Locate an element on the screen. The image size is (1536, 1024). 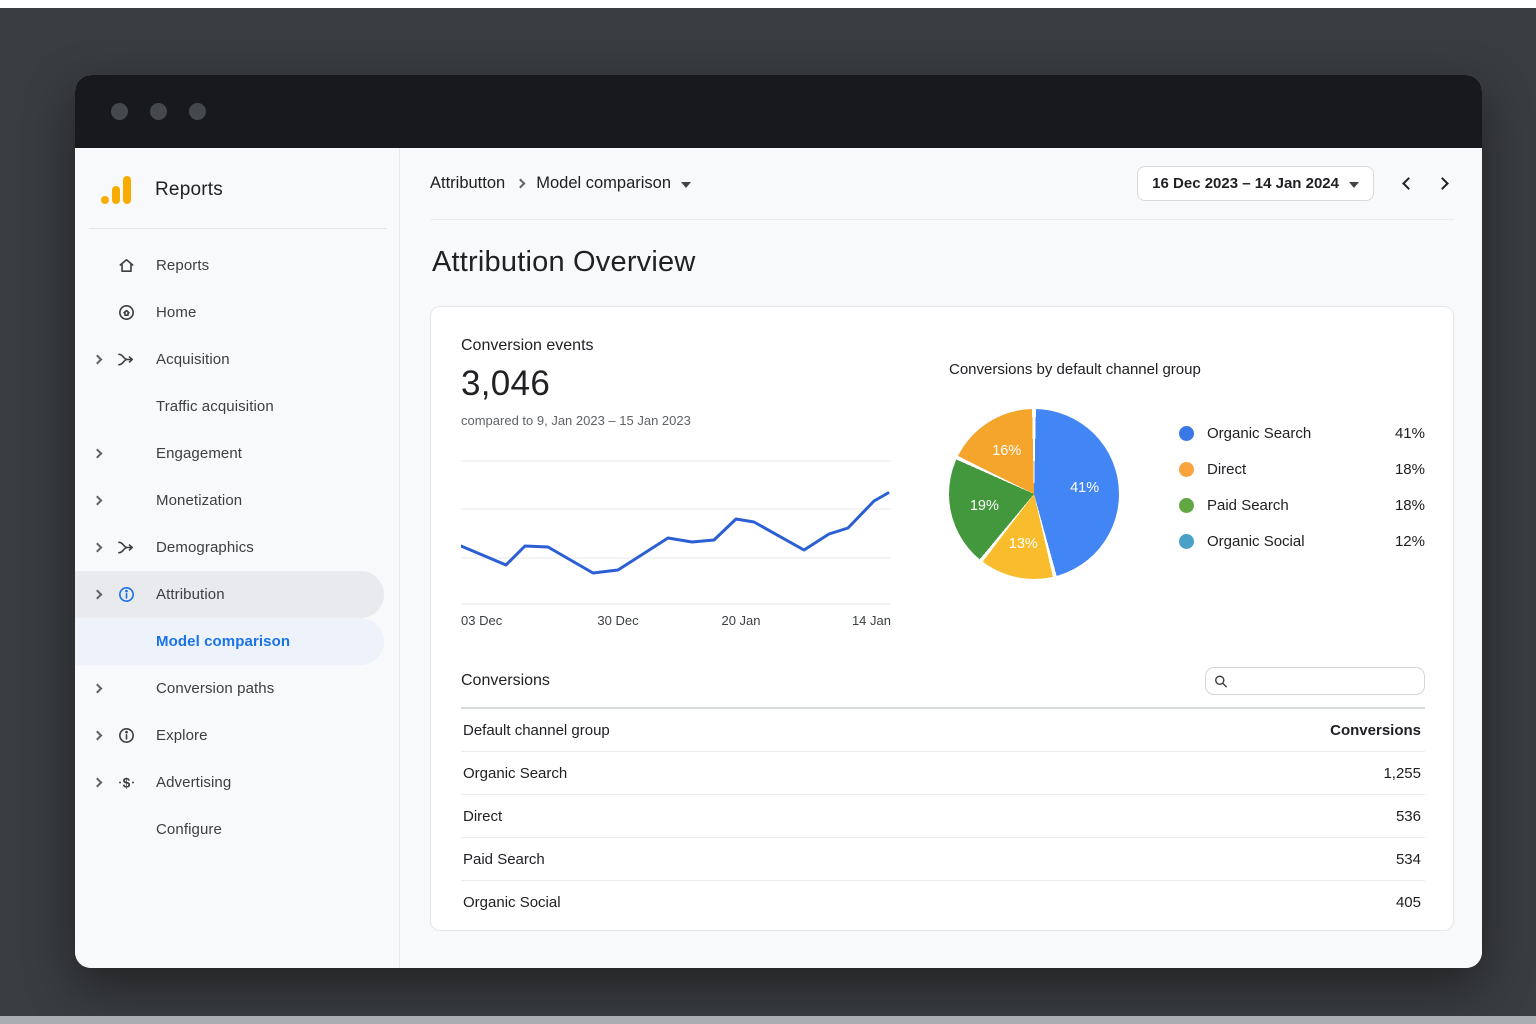
sidebar-item-label: Advertising is located at coordinates (194, 782).